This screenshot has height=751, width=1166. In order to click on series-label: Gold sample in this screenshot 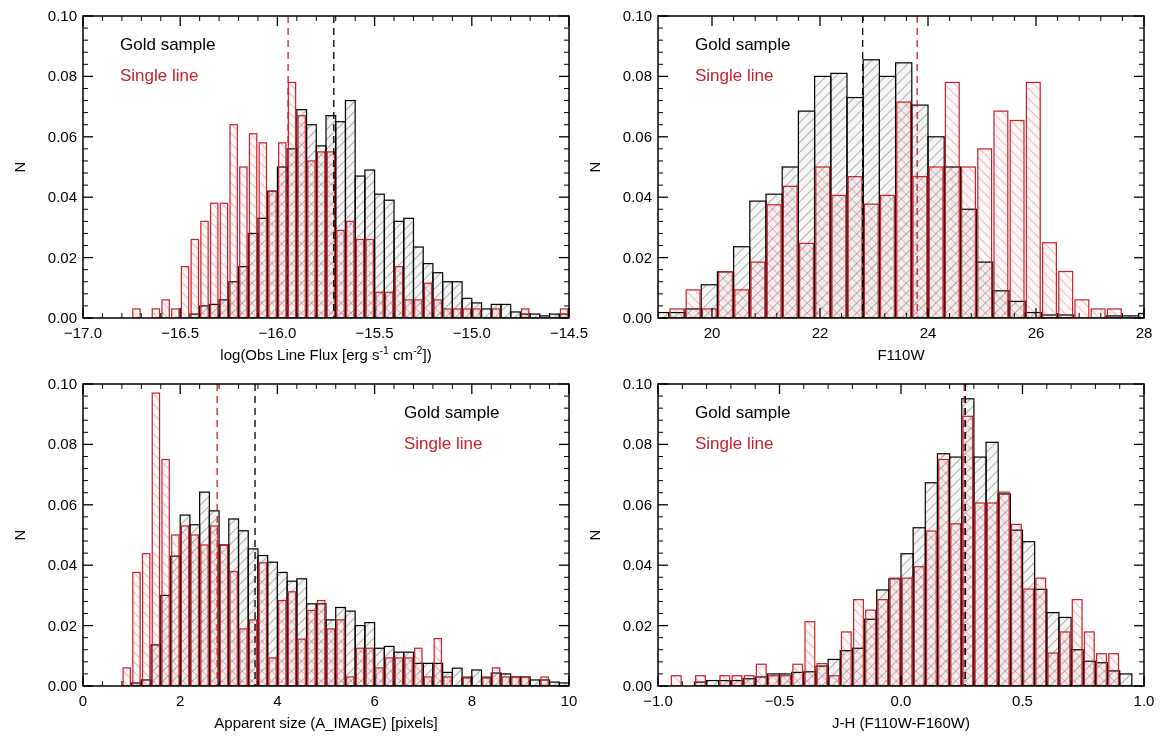, I will do `click(743, 44)`.